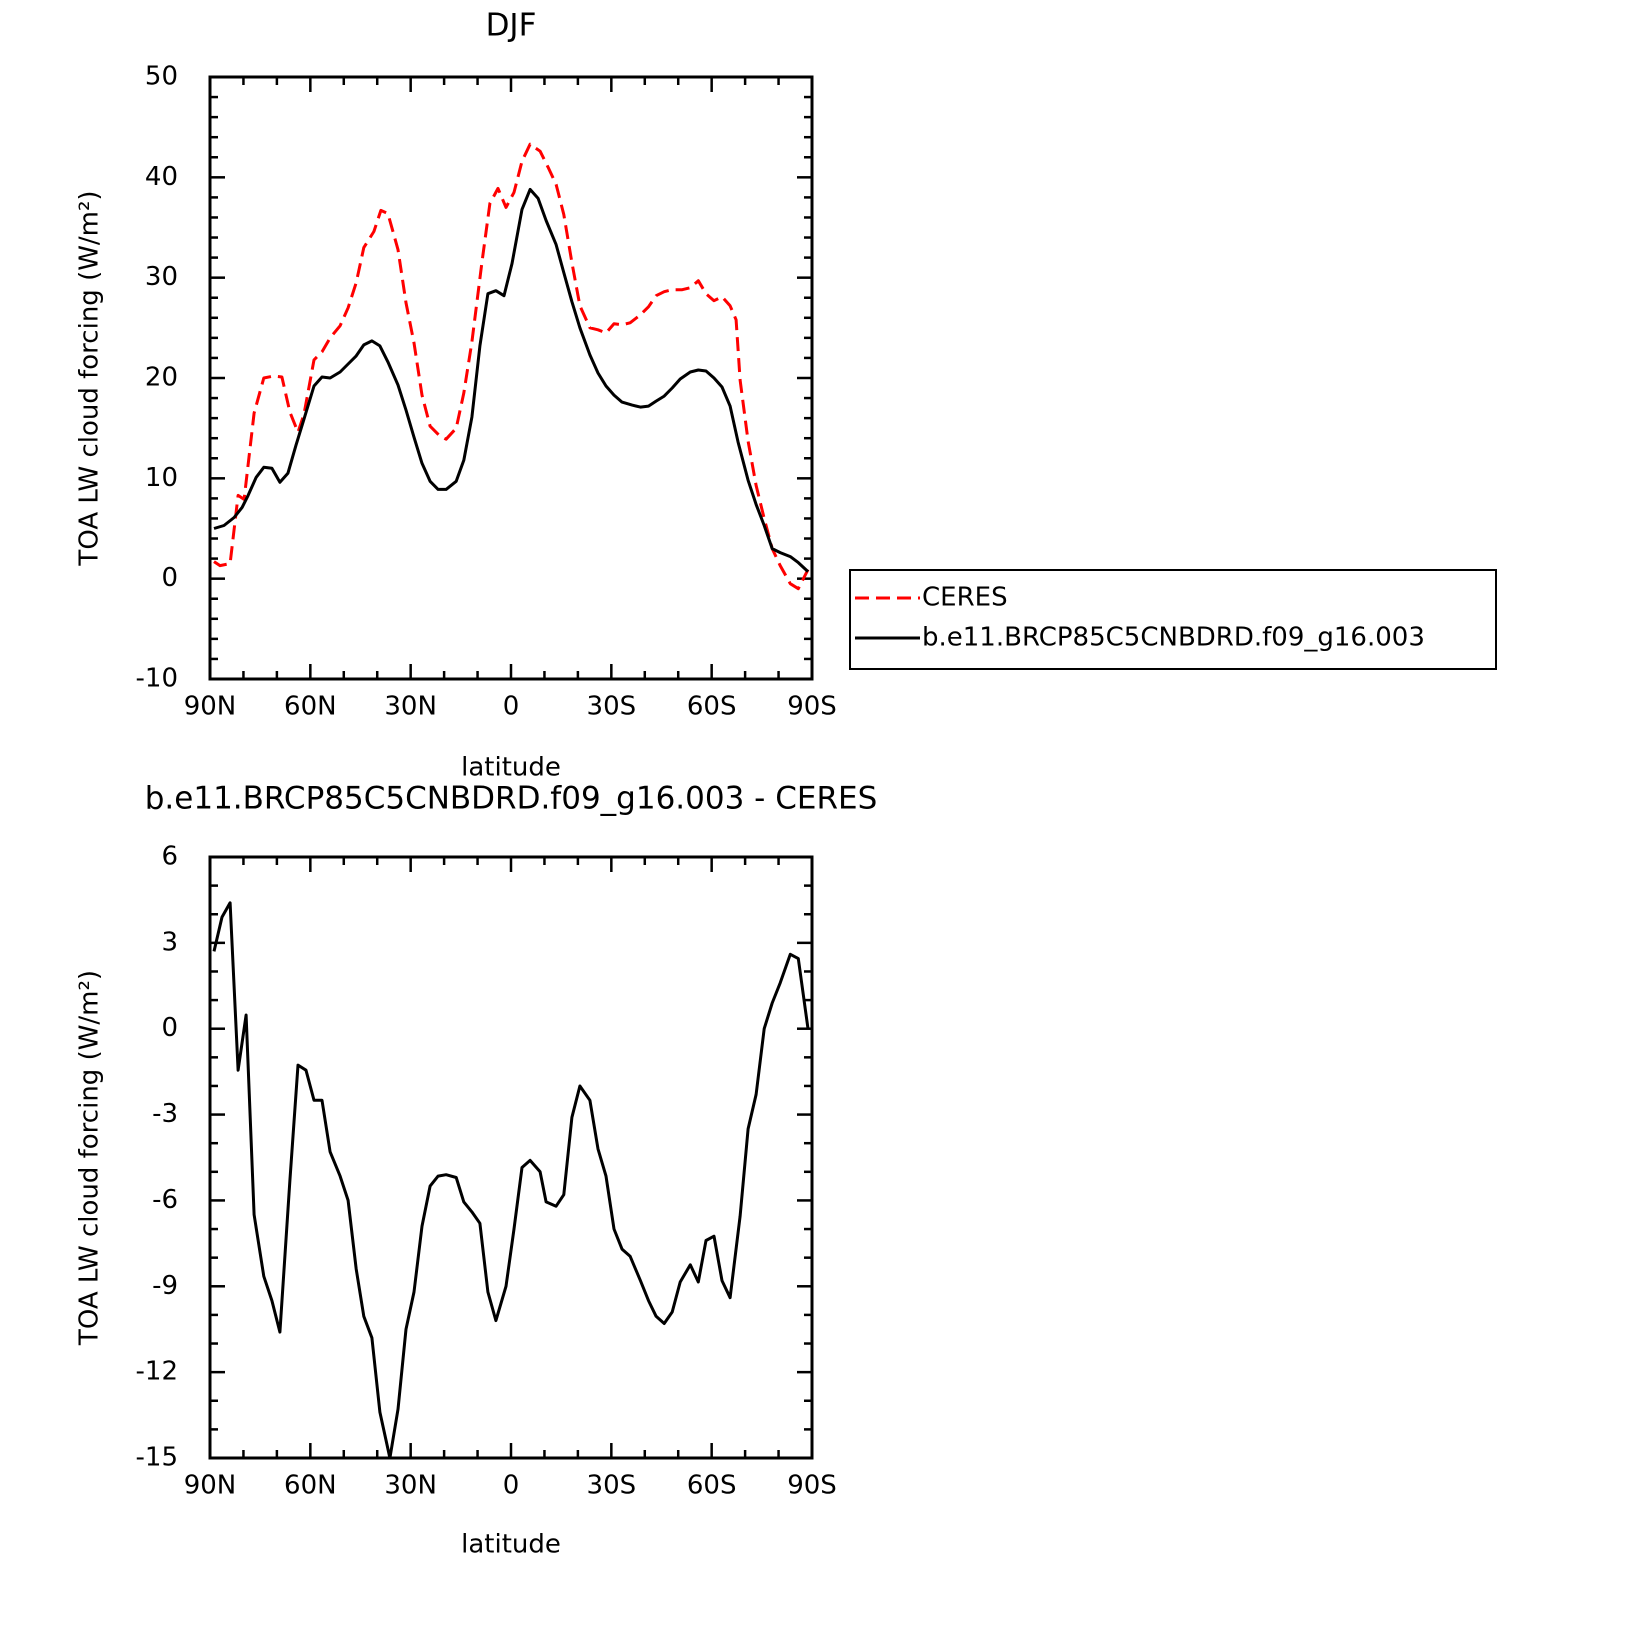  Describe the element at coordinates (511, 799) in the screenshot. I see `chart-title: b.e11.BRCP85C5CNBDRD.f09_g16.003 - CERES` at that location.